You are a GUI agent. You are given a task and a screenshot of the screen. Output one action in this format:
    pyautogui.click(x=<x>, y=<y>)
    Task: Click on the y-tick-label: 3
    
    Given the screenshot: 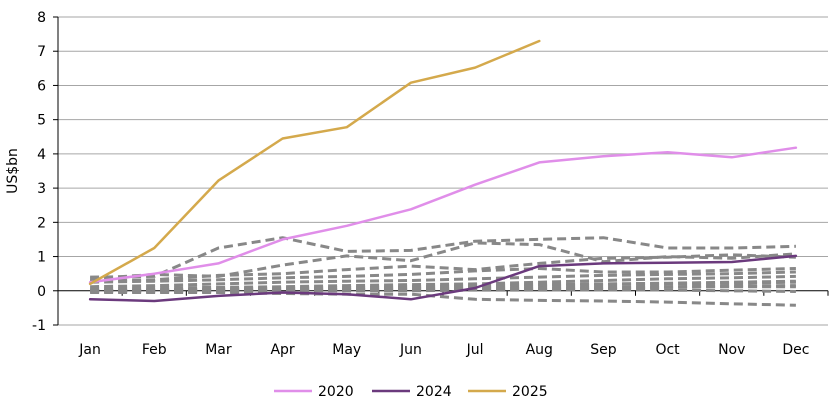 What is the action you would take?
    pyautogui.click(x=41, y=189)
    